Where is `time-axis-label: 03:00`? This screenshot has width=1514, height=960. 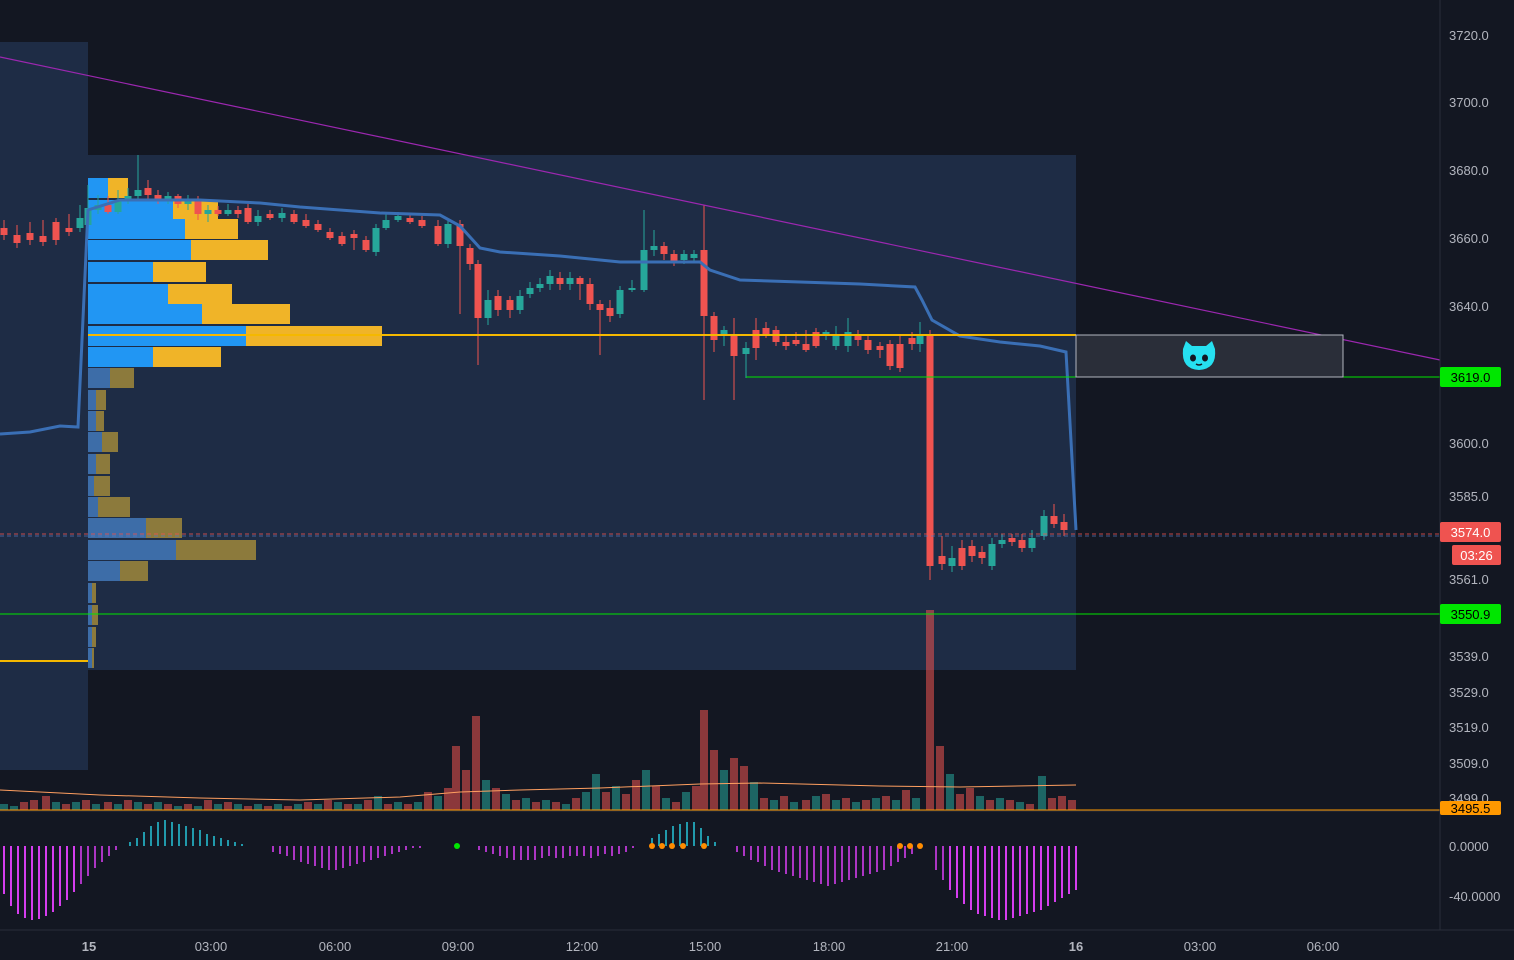 time-axis-label: 03:00 is located at coordinates (211, 946).